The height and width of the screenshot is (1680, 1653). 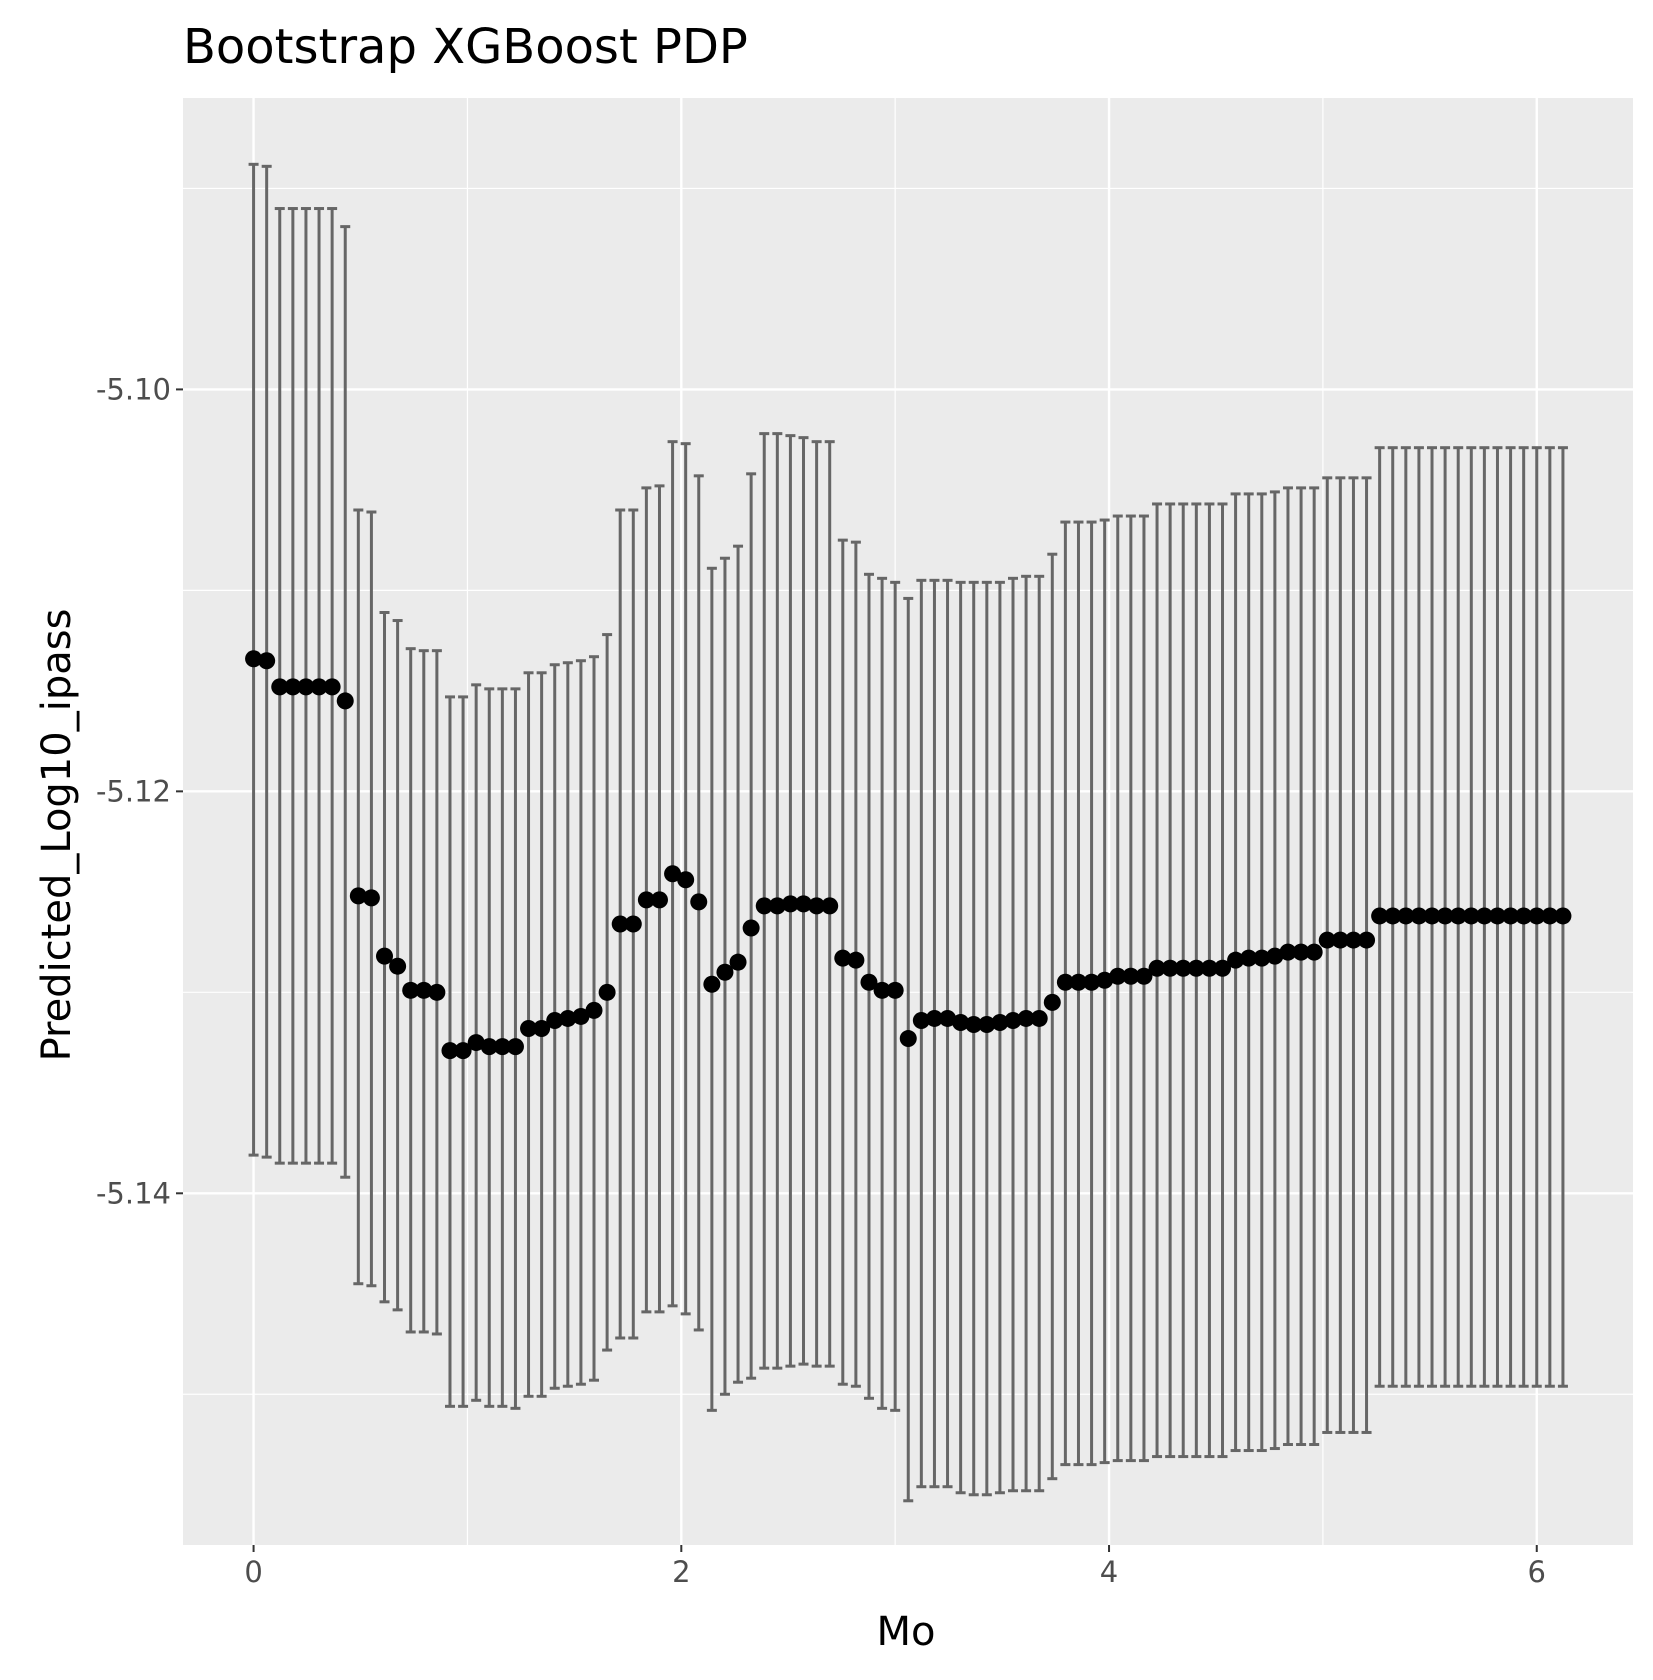 I want to click on x-axis-title: Mo, so click(x=906, y=1632).